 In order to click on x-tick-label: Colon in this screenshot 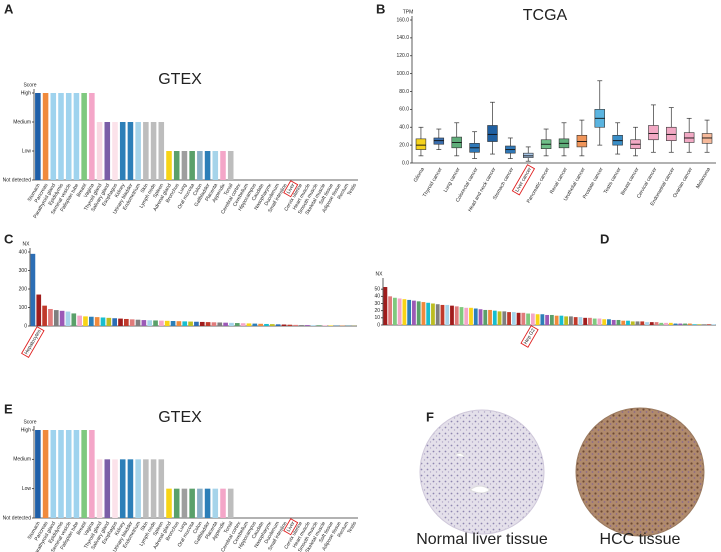, I will do `click(198, 527)`.